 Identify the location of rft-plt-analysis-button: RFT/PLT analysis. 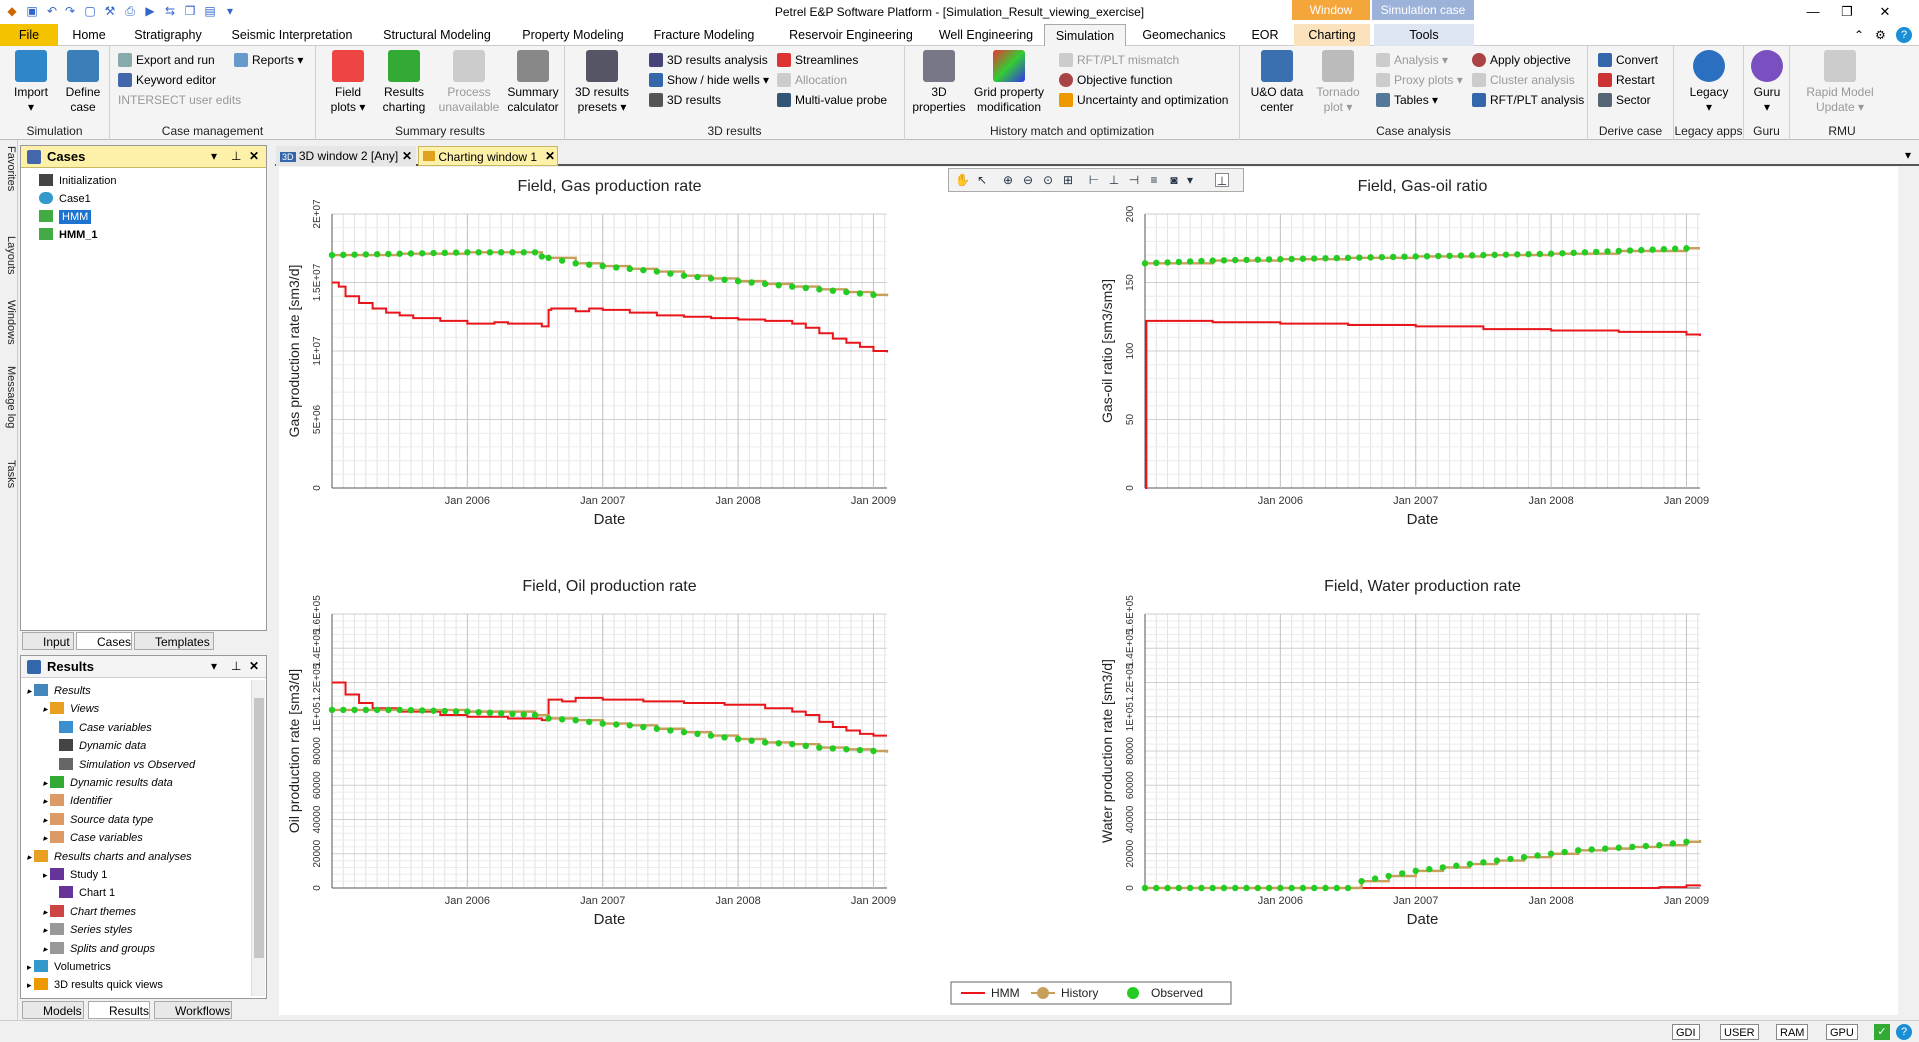
(1528, 100).